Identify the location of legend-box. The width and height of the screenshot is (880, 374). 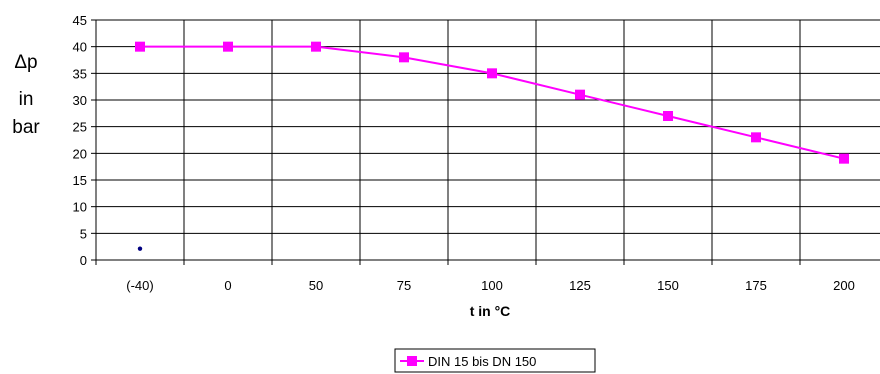
(495, 360).